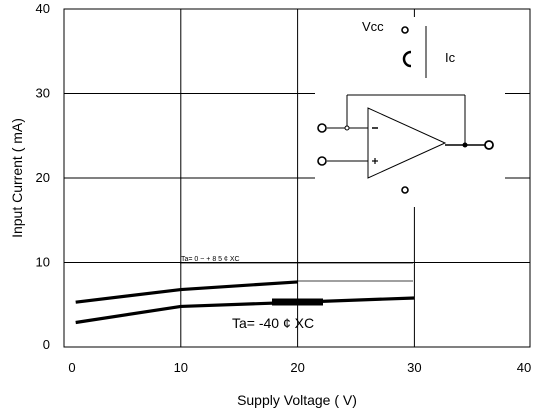 The image size is (533, 414). What do you see at coordinates (405, 190) in the screenshot?
I see `ground-terminal` at bounding box center [405, 190].